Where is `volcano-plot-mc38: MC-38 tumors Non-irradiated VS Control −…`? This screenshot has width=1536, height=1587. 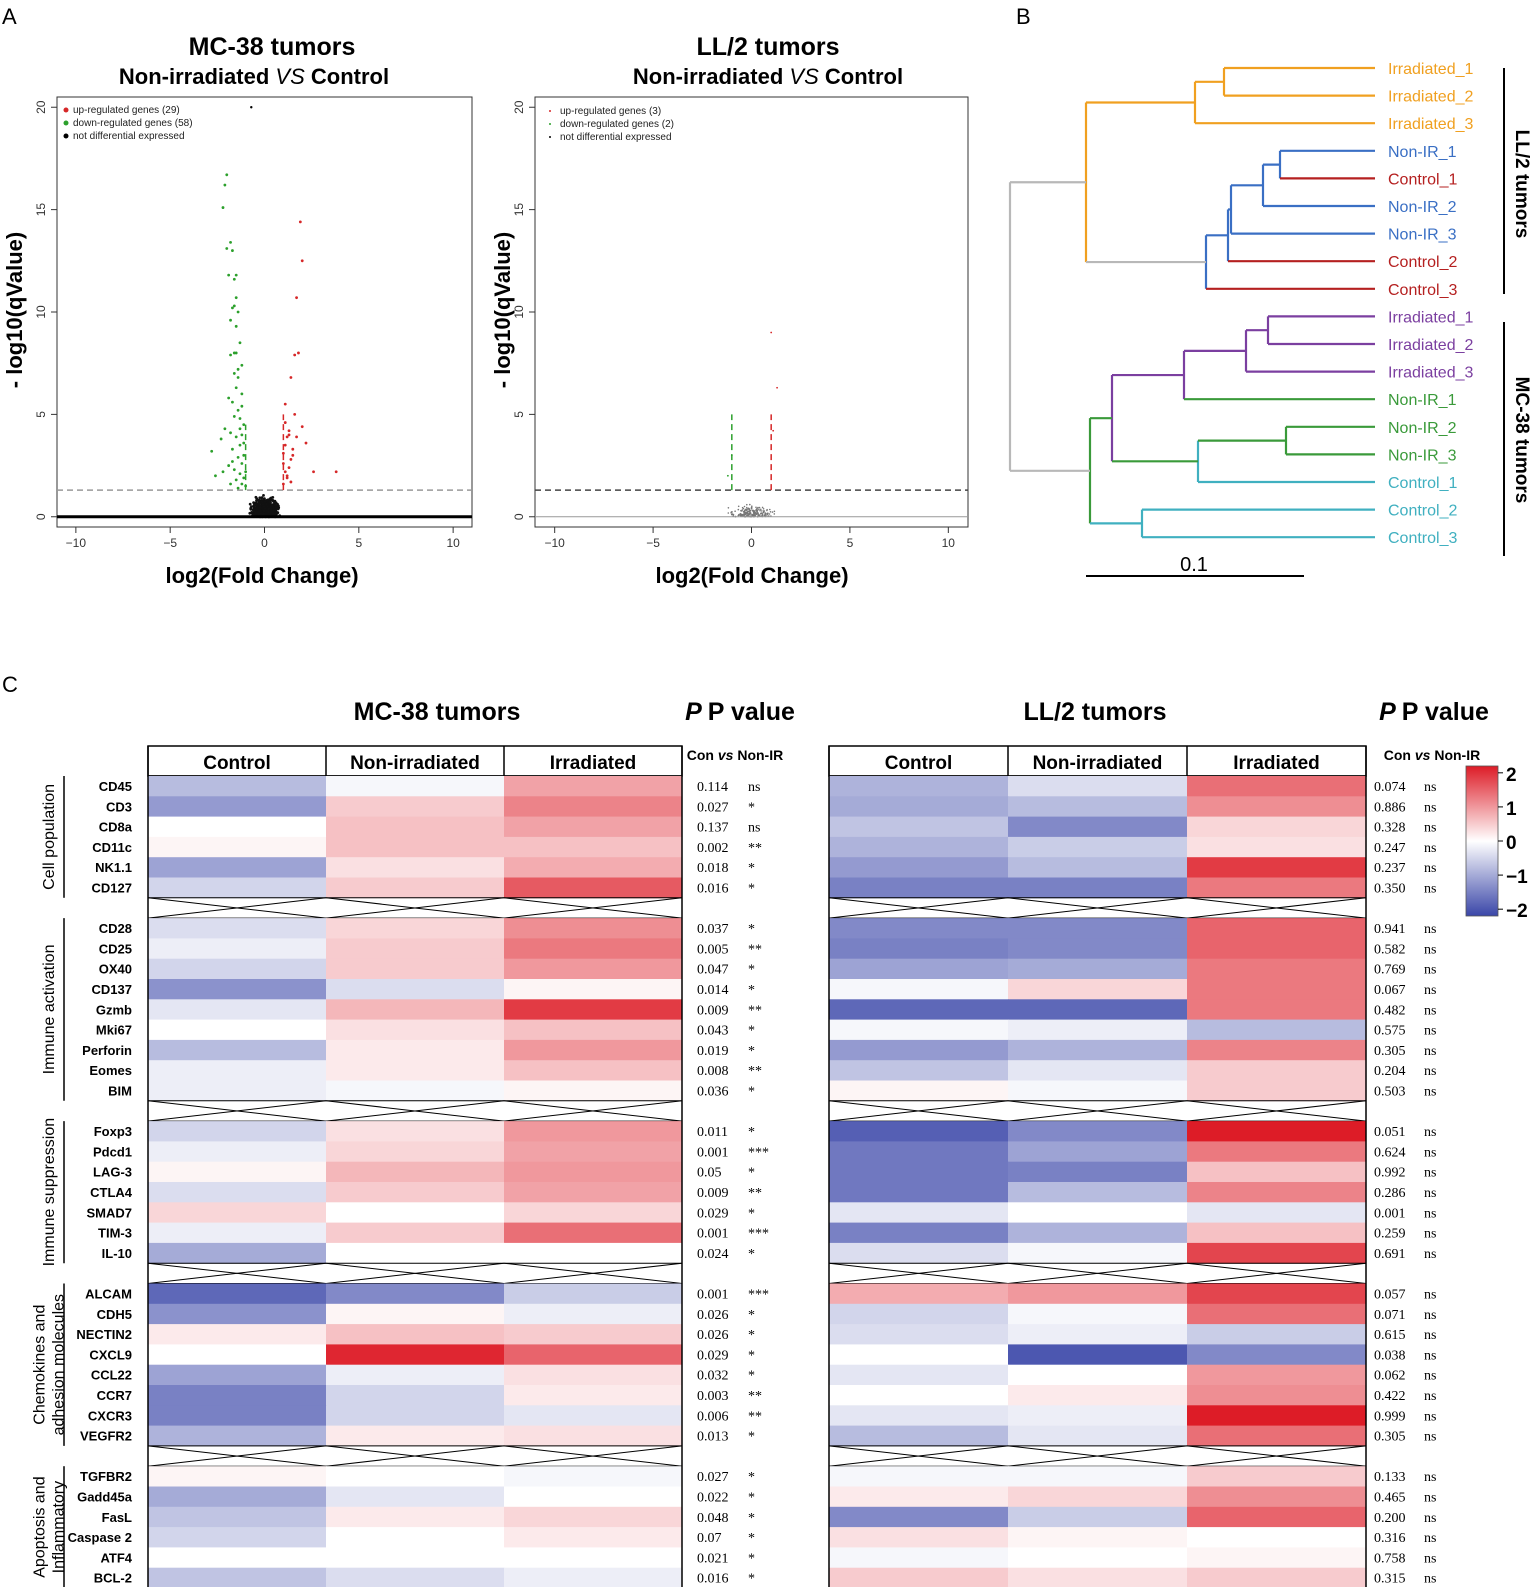 volcano-plot-mc38: MC-38 tumors Non-irradiated VS Control −… is located at coordinates (237, 310).